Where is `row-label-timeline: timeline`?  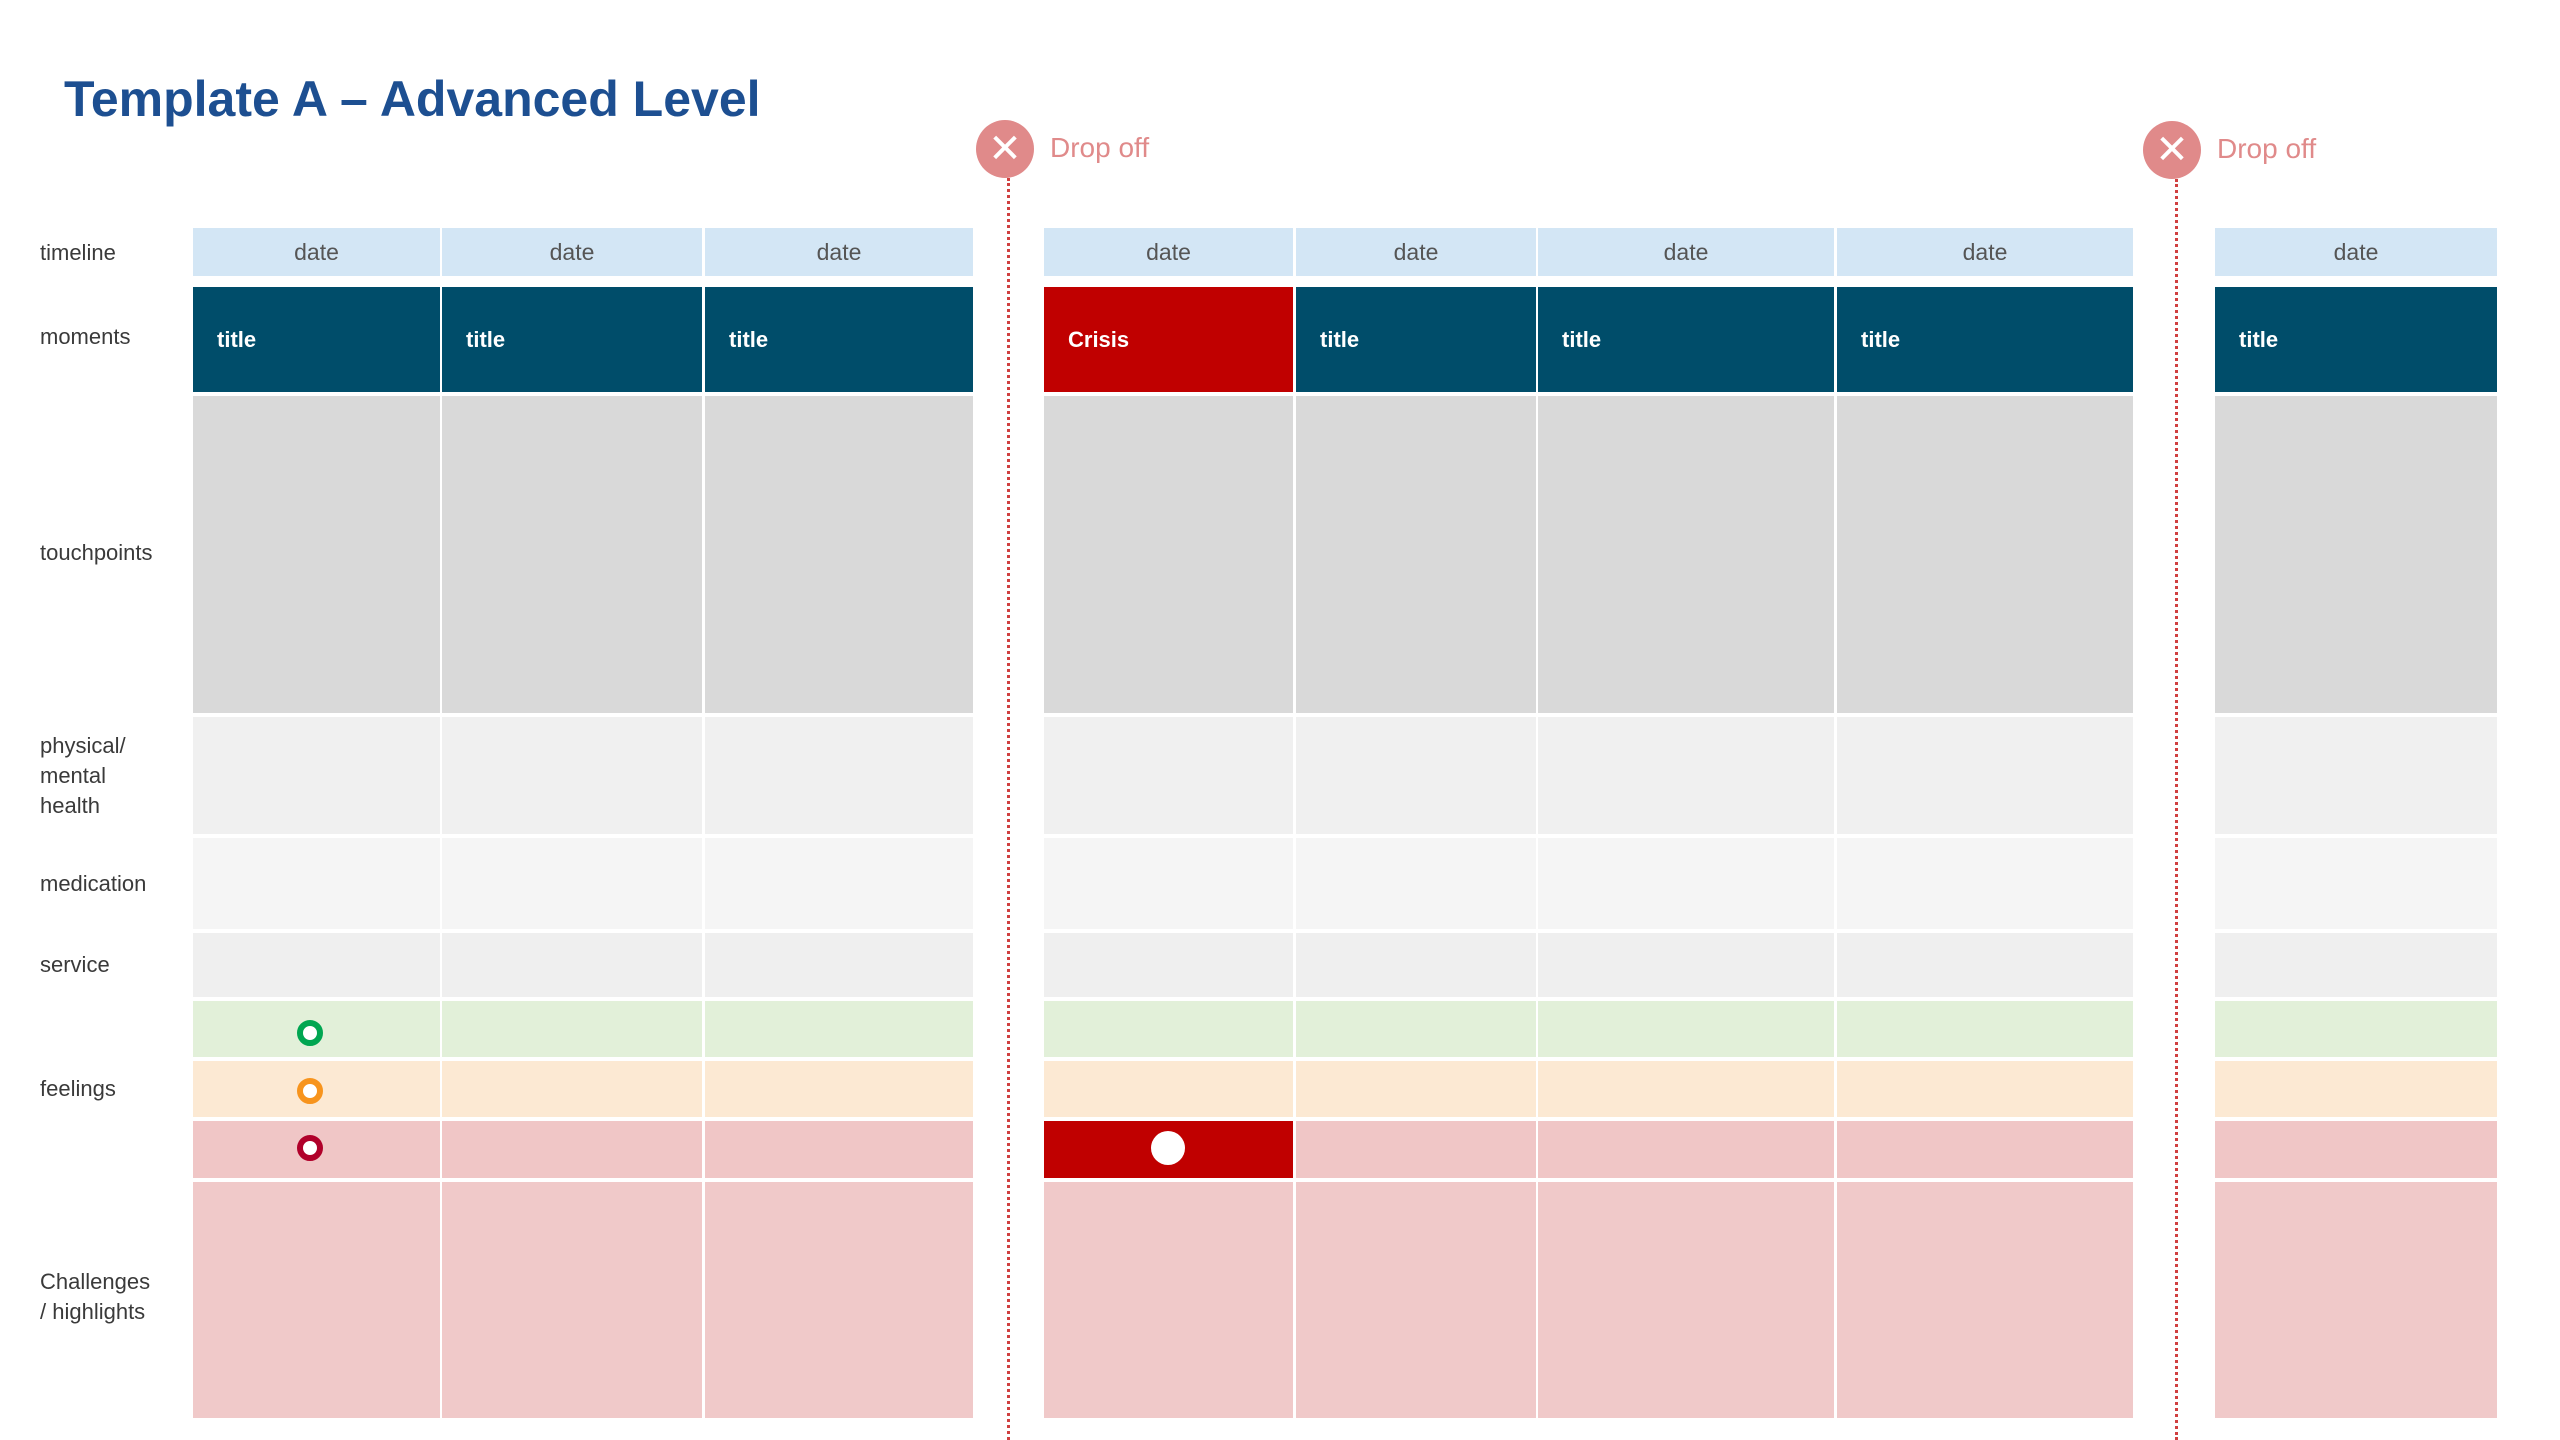
row-label-timeline: timeline is located at coordinates (78, 252).